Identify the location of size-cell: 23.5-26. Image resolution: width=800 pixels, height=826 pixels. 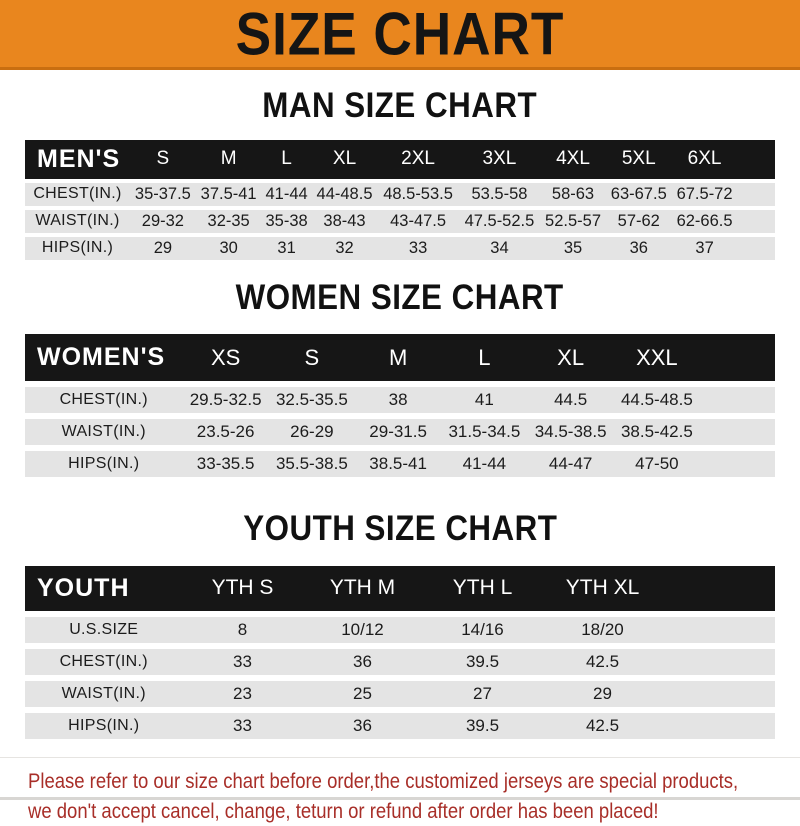
(225, 432).